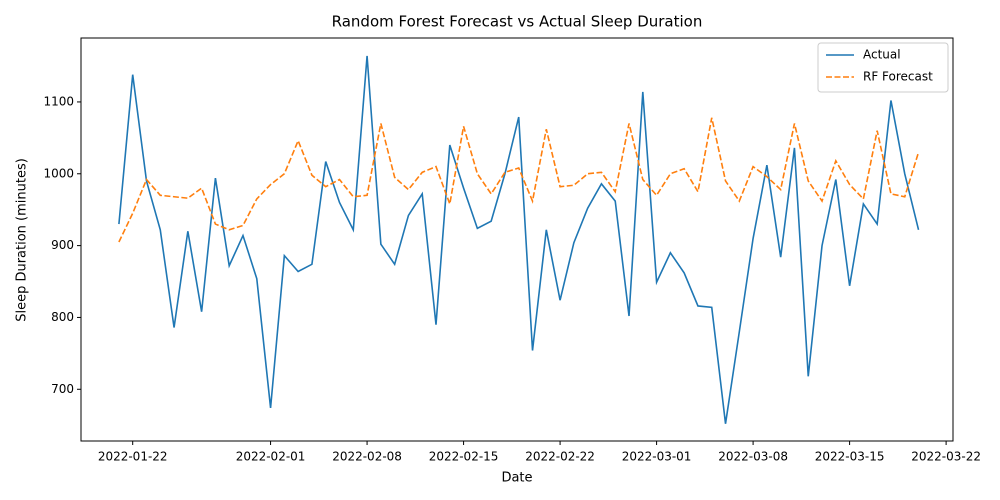  Describe the element at coordinates (753, 457) in the screenshot. I see `x-tick-label: 2022-03-08` at that location.